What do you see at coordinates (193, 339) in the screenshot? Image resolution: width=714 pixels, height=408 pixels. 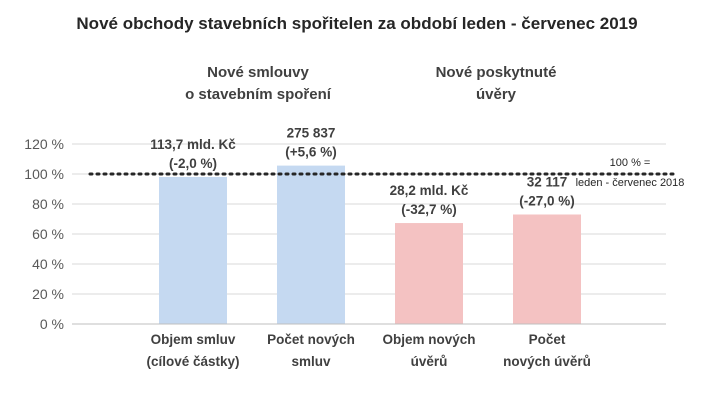 I see `x-category-label: Objem smluv` at bounding box center [193, 339].